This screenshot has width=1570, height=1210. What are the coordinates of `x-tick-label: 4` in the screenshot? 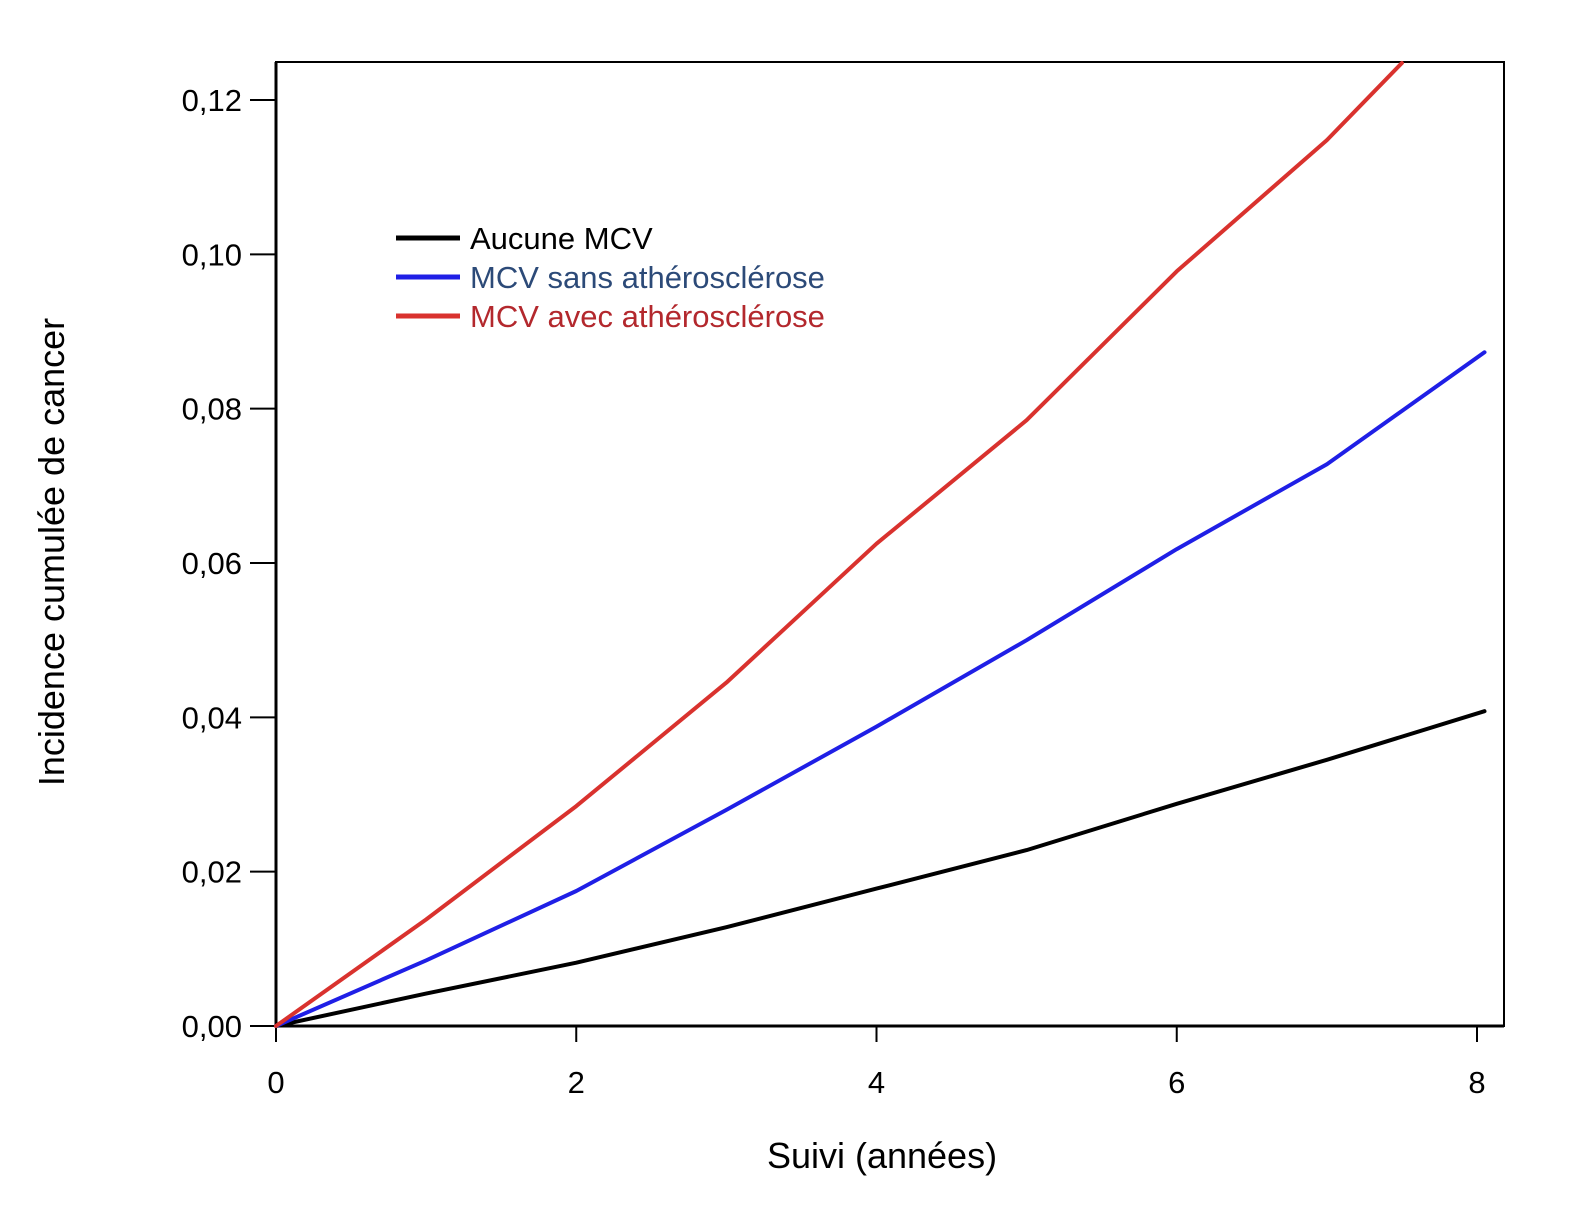 It's located at (876, 1082).